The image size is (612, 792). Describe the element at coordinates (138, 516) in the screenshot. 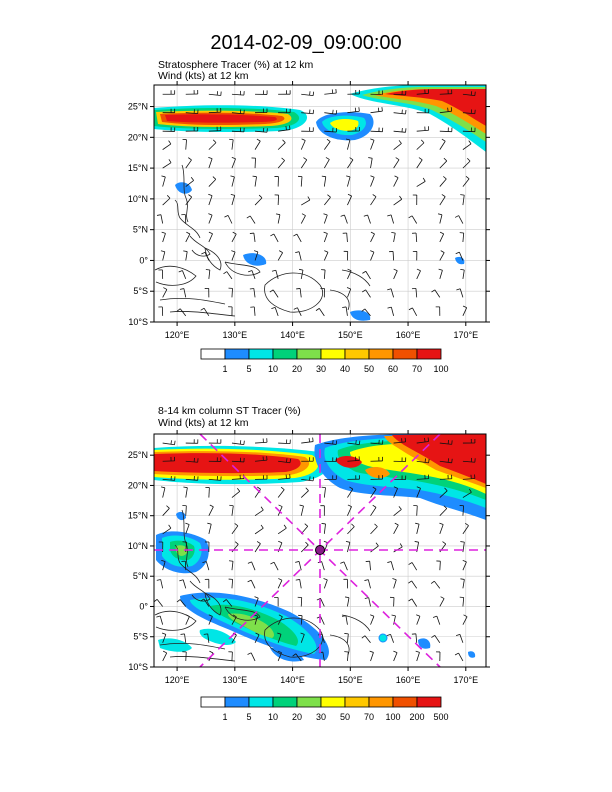

I see `lat-tick-label: 15°N` at that location.